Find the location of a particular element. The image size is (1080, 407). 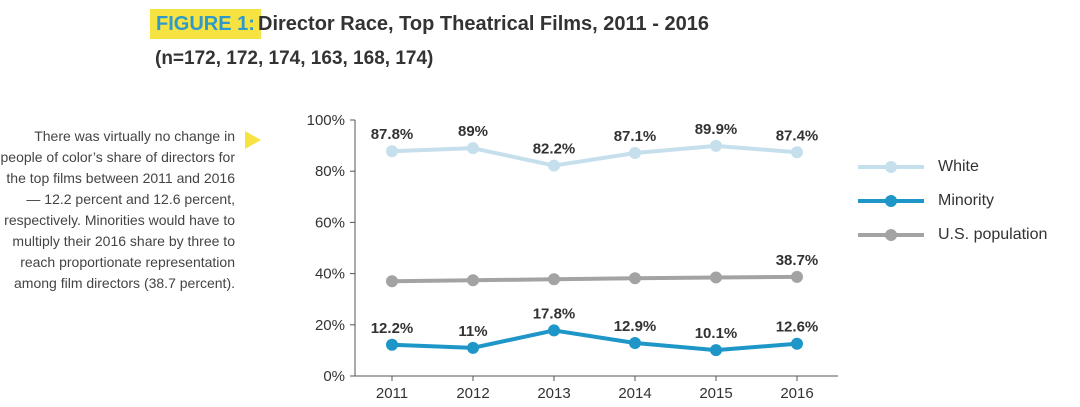

data-label: 89% is located at coordinates (473, 131).